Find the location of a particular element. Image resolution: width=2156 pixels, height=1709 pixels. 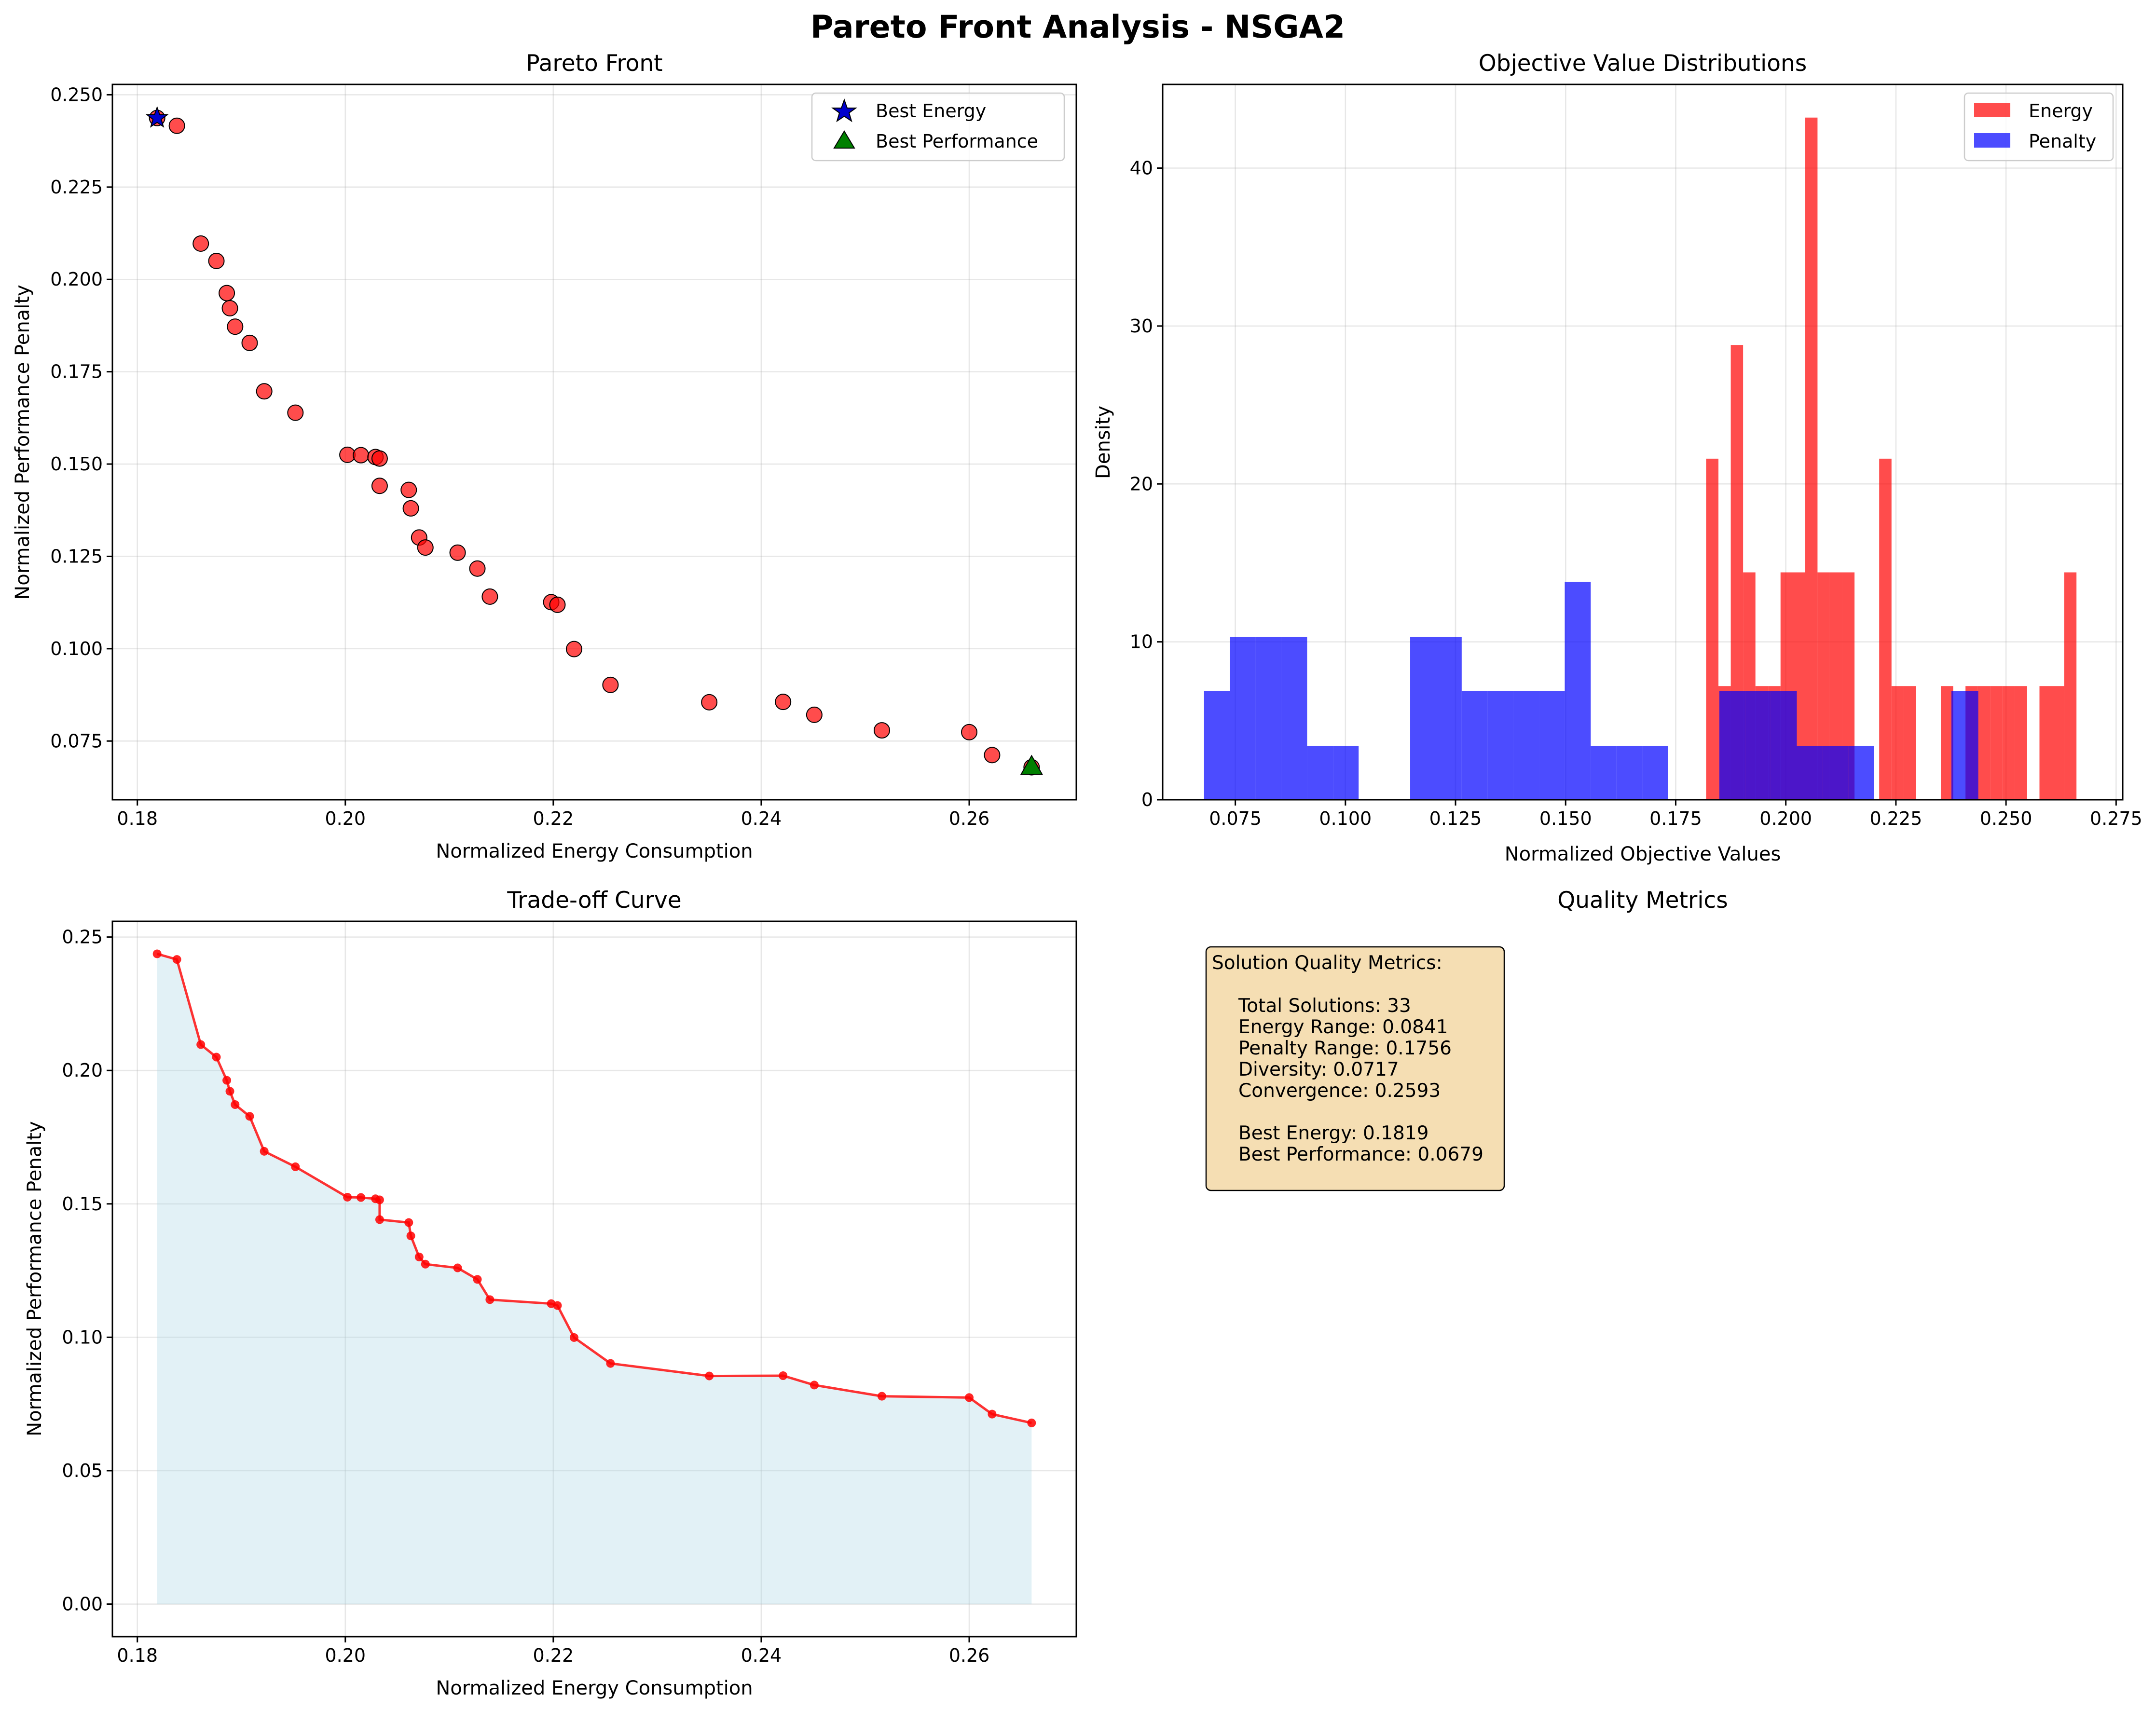

pareto-xtick-label: 0.24 is located at coordinates (762, 818).